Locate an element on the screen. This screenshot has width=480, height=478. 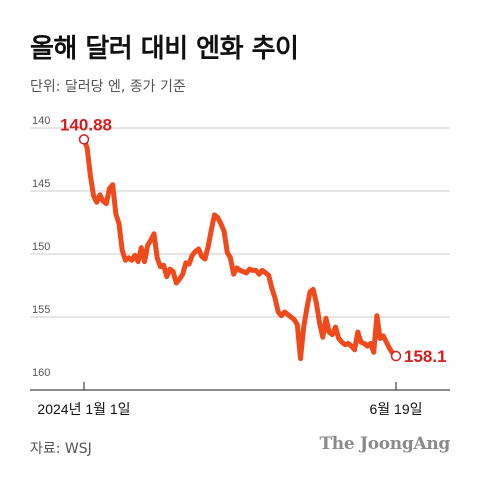
y-tick-label: 150 is located at coordinates (41, 247).